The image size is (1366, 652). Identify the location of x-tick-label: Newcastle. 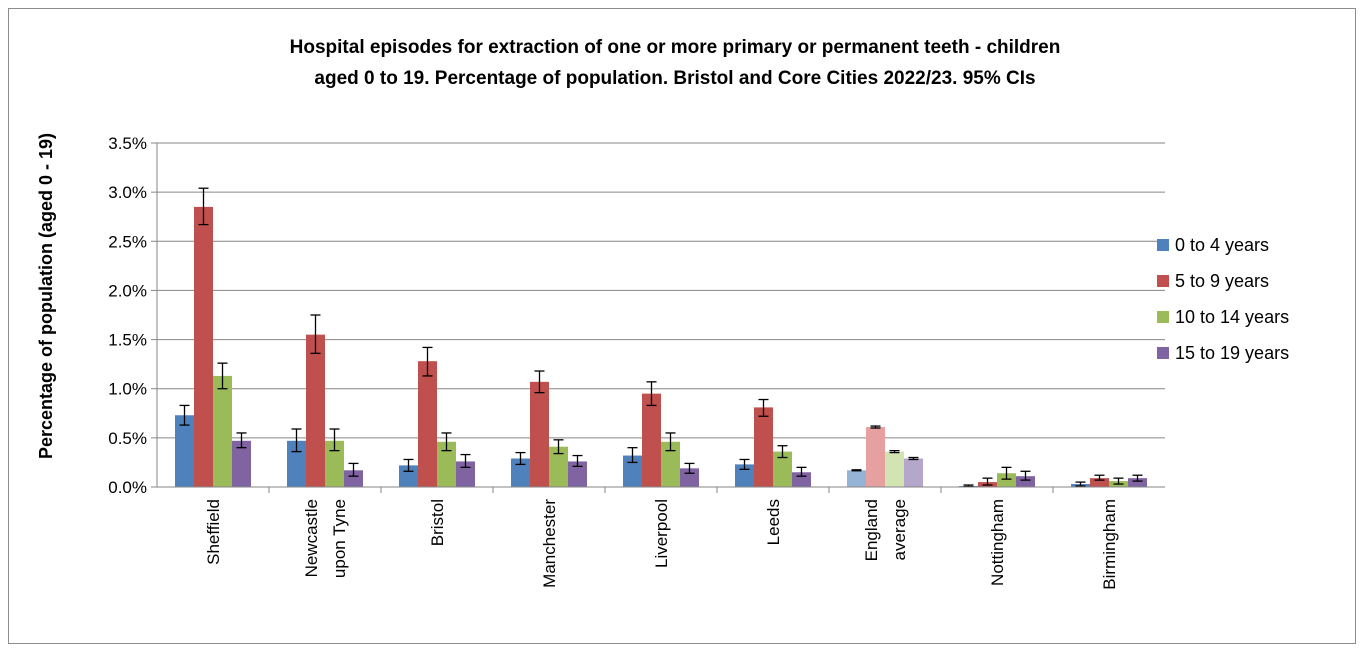
(311, 538).